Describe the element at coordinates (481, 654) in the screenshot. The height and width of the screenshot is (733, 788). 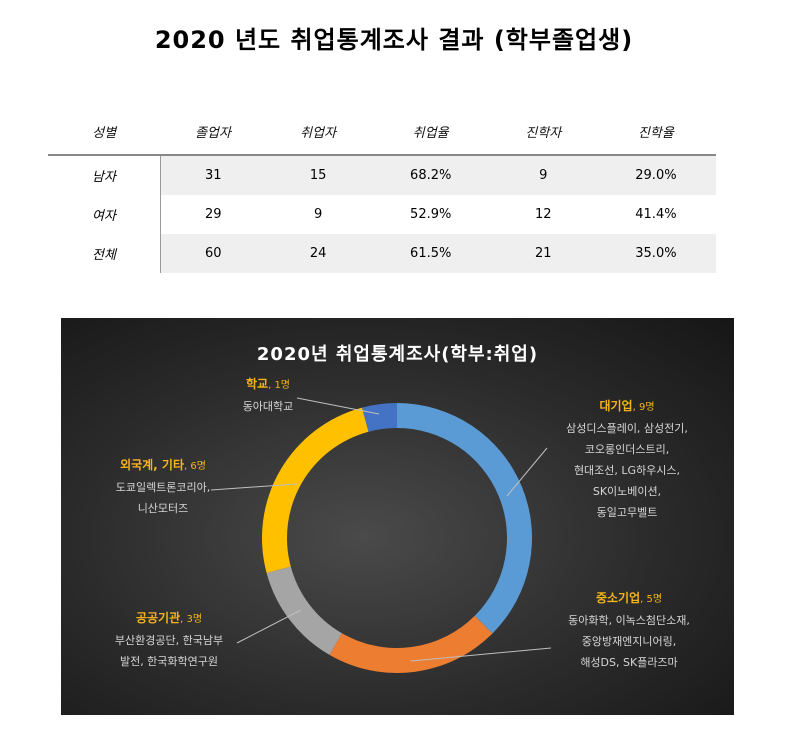
I see `leader-line-sme` at that location.